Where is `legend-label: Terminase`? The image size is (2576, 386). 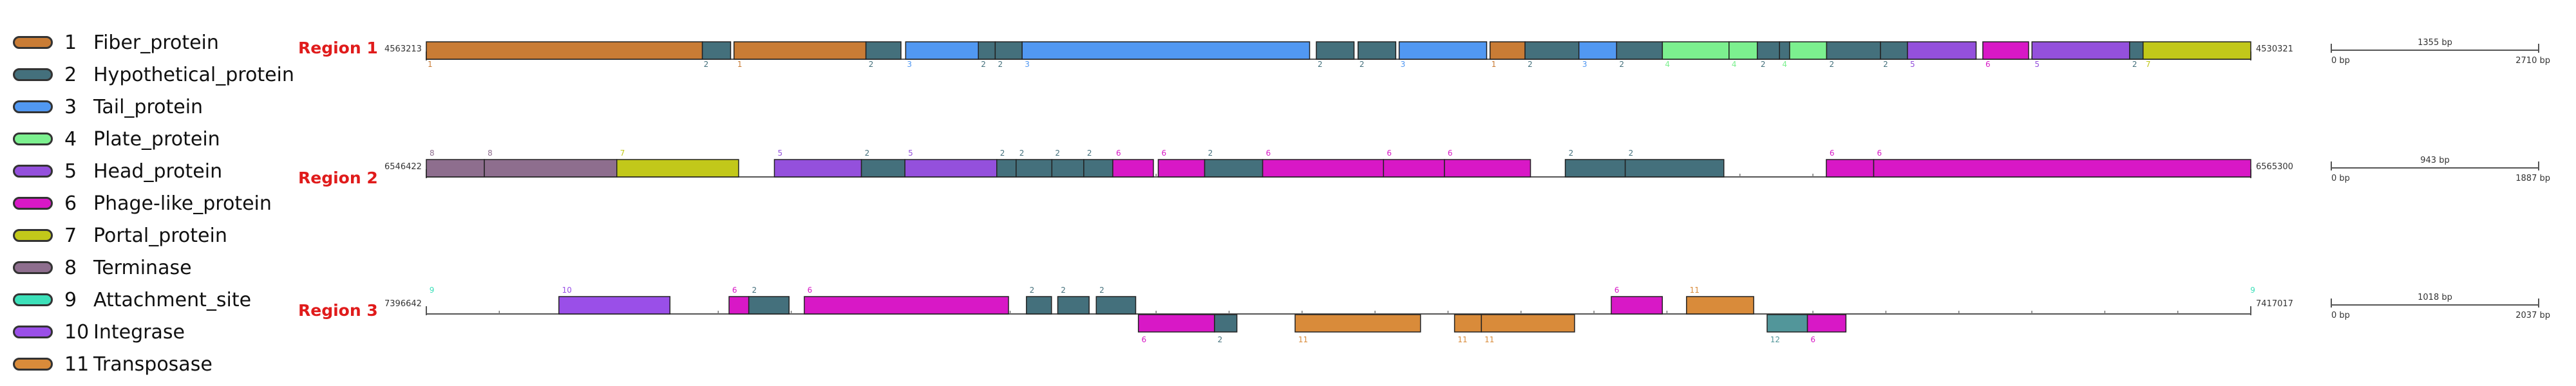 legend-label: Terminase is located at coordinates (143, 267).